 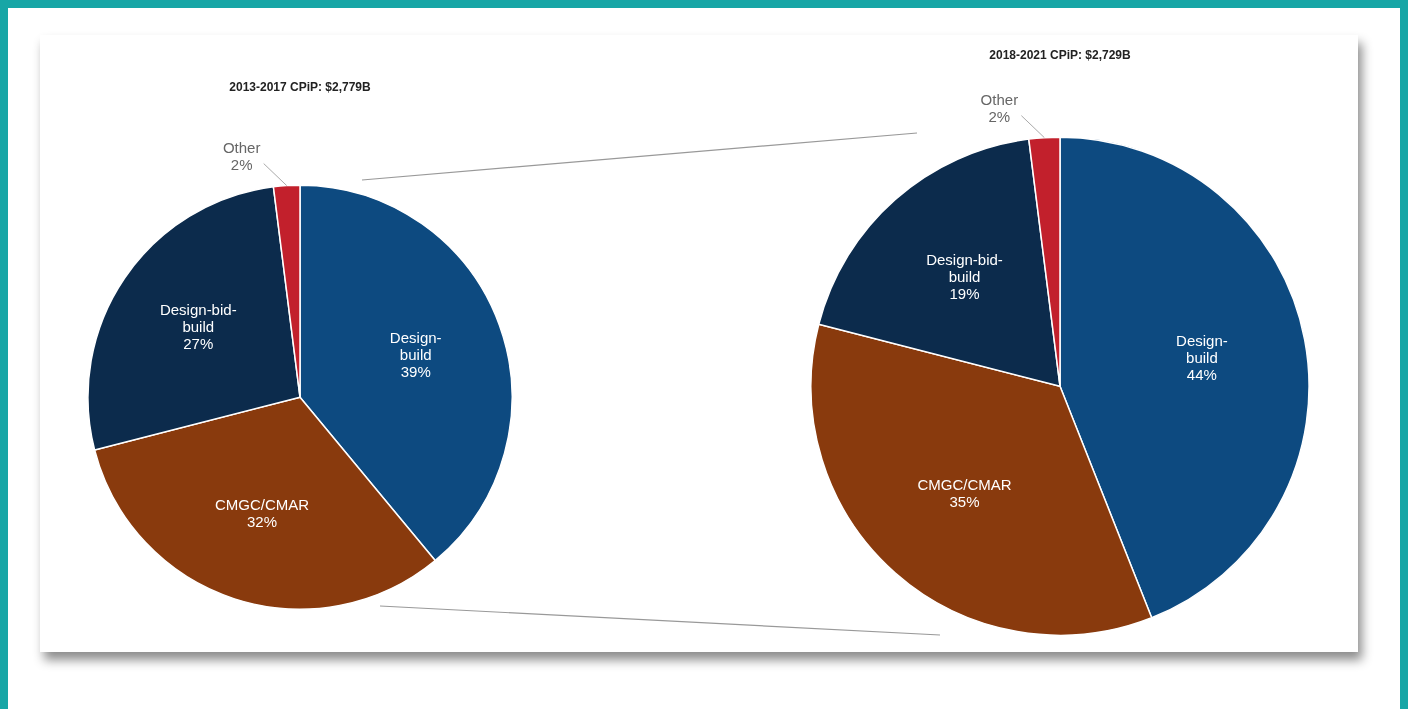 What do you see at coordinates (964, 502) in the screenshot?
I see `data-label: 35%` at bounding box center [964, 502].